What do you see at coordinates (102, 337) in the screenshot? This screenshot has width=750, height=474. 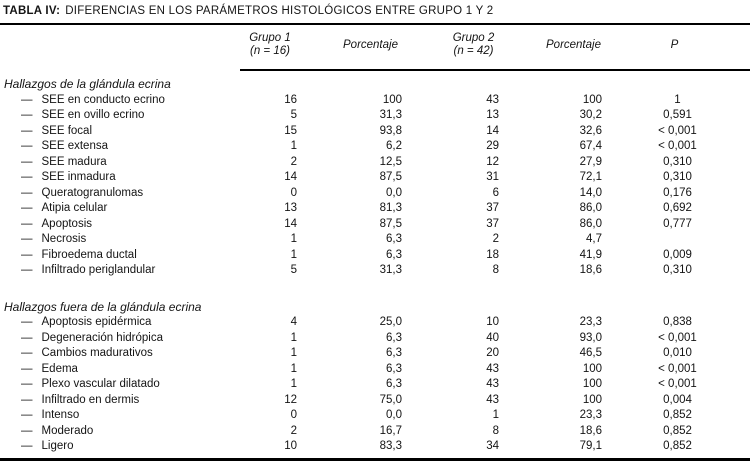 I see `row-label: Degeneración hidrópica` at bounding box center [102, 337].